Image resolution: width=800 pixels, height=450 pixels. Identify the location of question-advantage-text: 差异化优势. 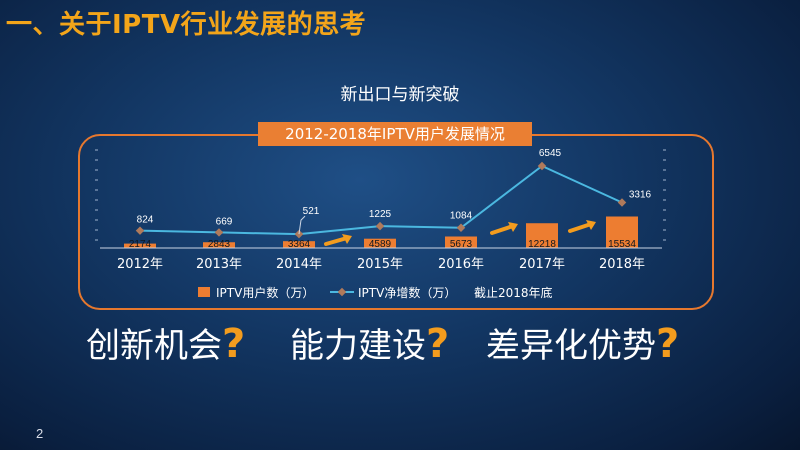
(571, 346).